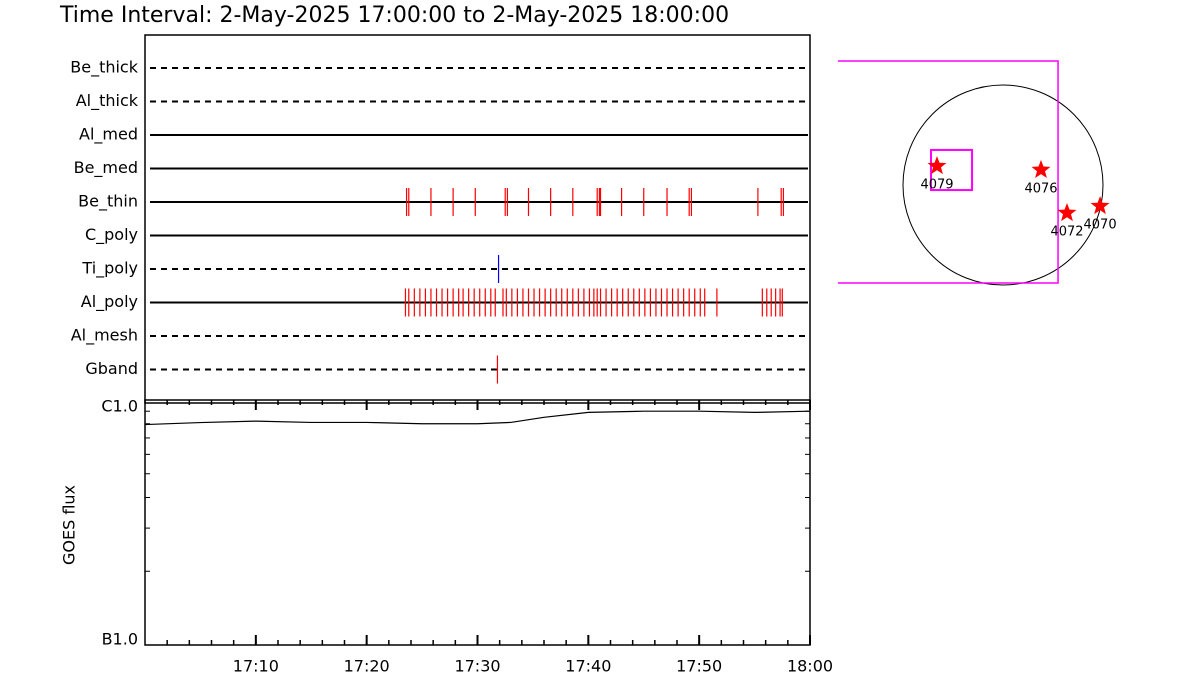 The image size is (1200, 700). Describe the element at coordinates (588, 666) in the screenshot. I see `x-tick-label: 17:40` at that location.